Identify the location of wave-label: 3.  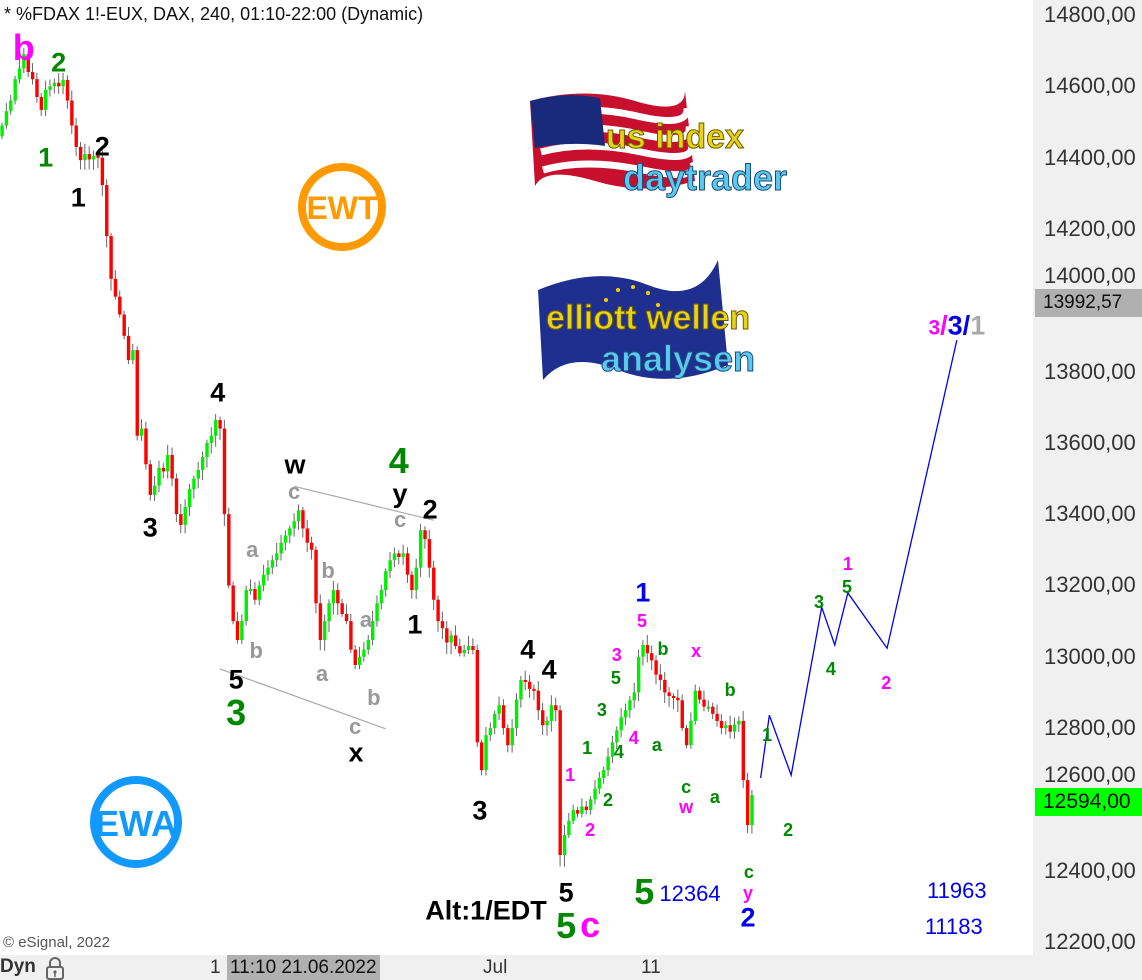
(819, 602).